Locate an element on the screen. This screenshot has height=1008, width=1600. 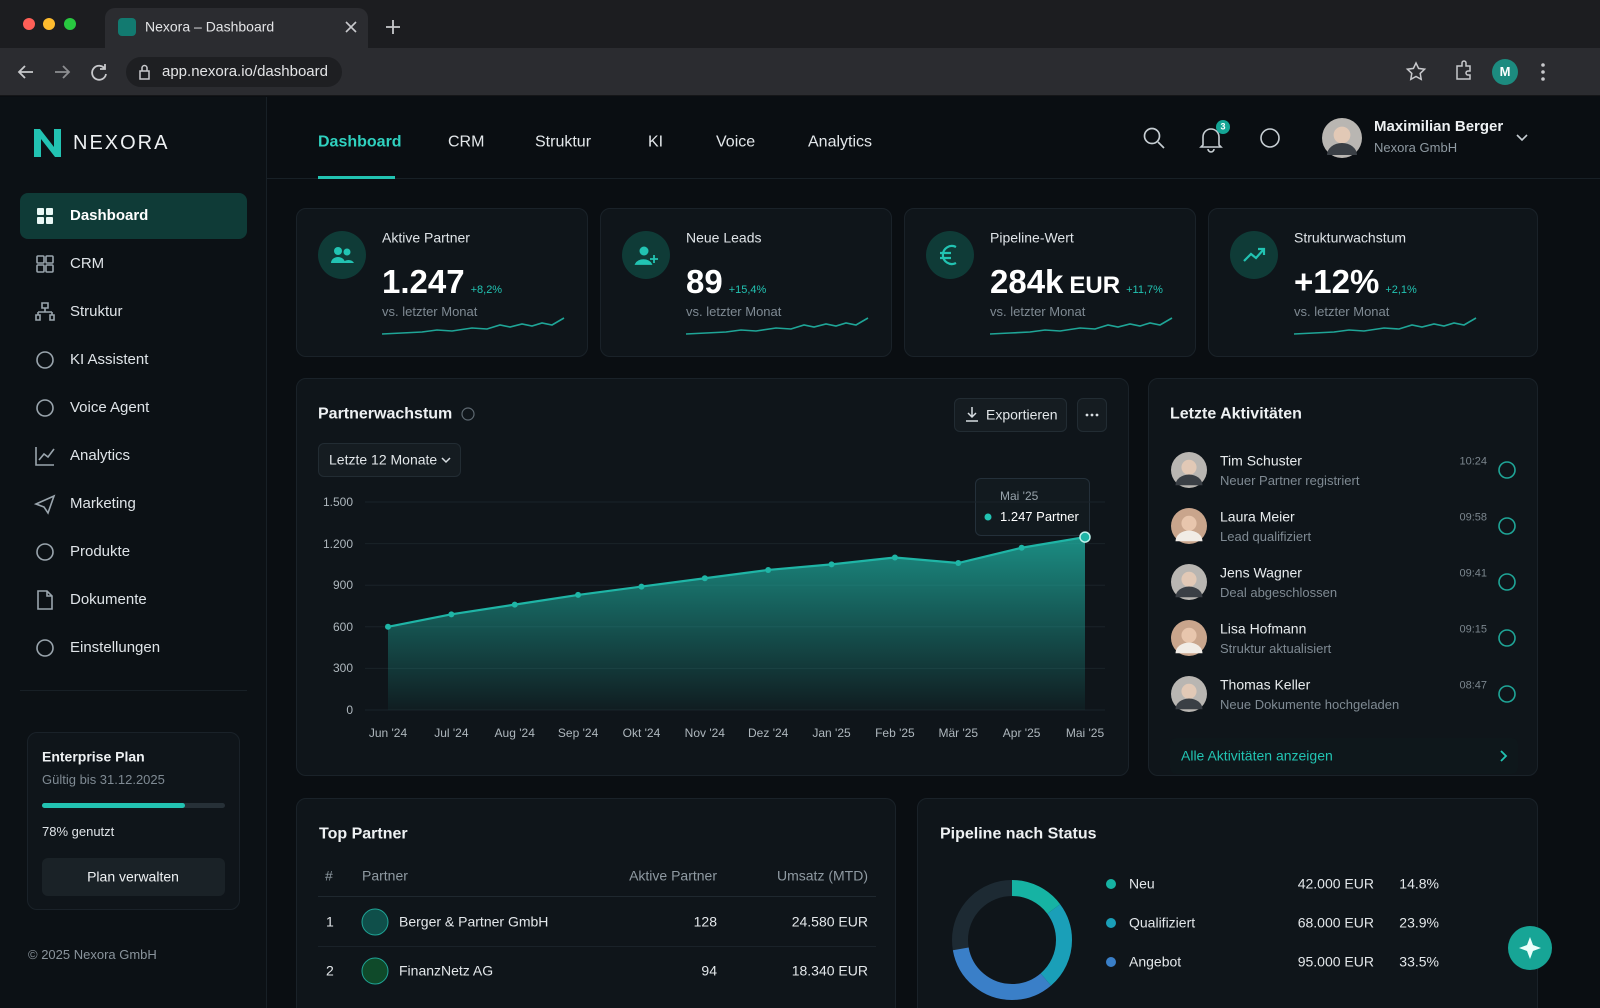
activity-action: Deal abgeschlossen is located at coordinates (1279, 593).